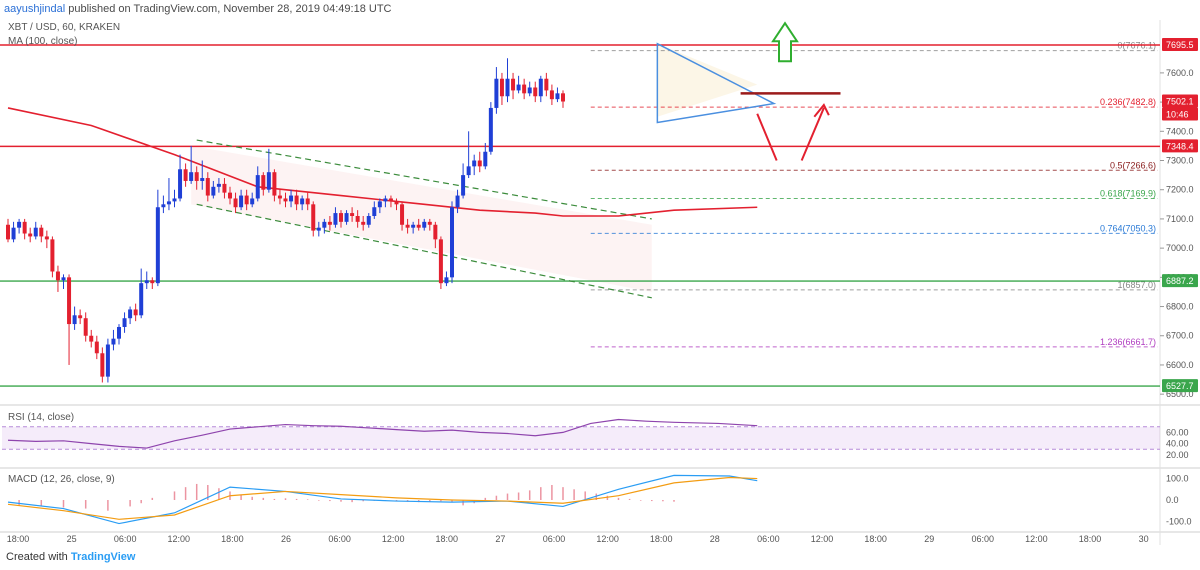  What do you see at coordinates (35, 9) in the screenshot?
I see `author-name: aayushjindal` at bounding box center [35, 9].